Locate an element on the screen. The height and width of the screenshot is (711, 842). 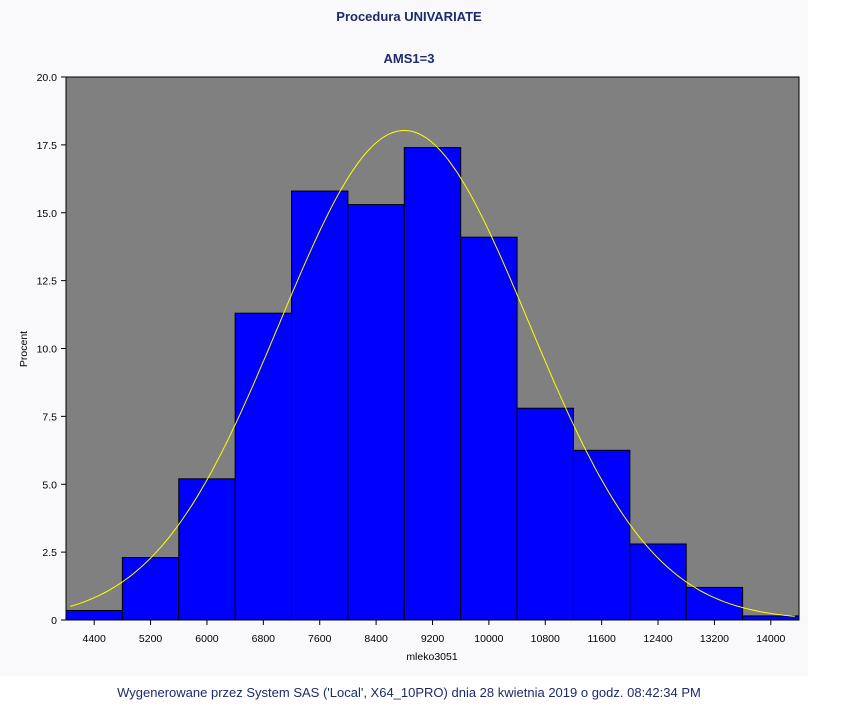
x-tick-label: 7600 is located at coordinates (320, 639).